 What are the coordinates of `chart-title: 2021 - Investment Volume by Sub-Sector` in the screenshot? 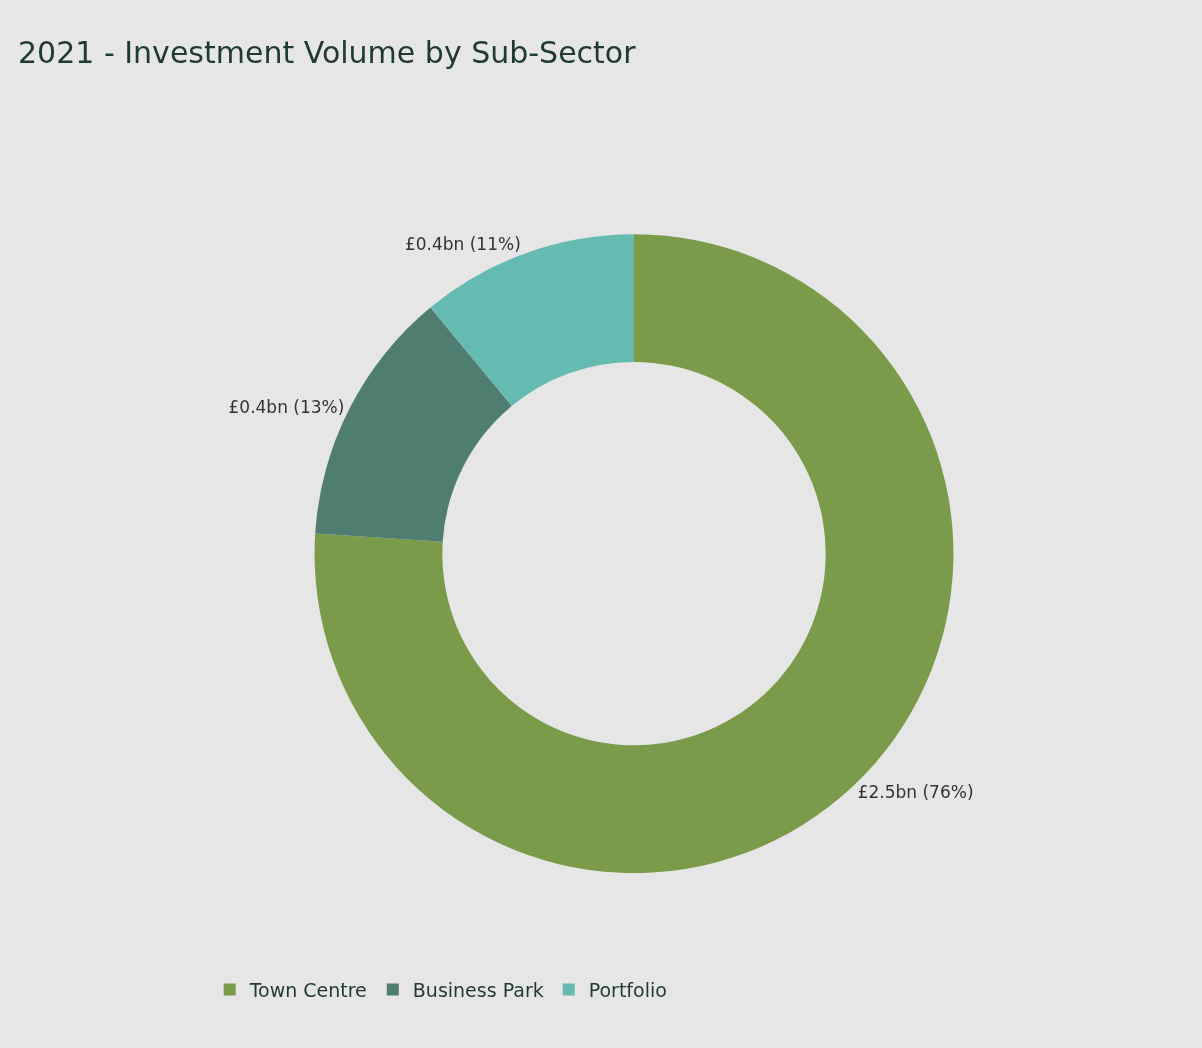 It's located at (327, 52).